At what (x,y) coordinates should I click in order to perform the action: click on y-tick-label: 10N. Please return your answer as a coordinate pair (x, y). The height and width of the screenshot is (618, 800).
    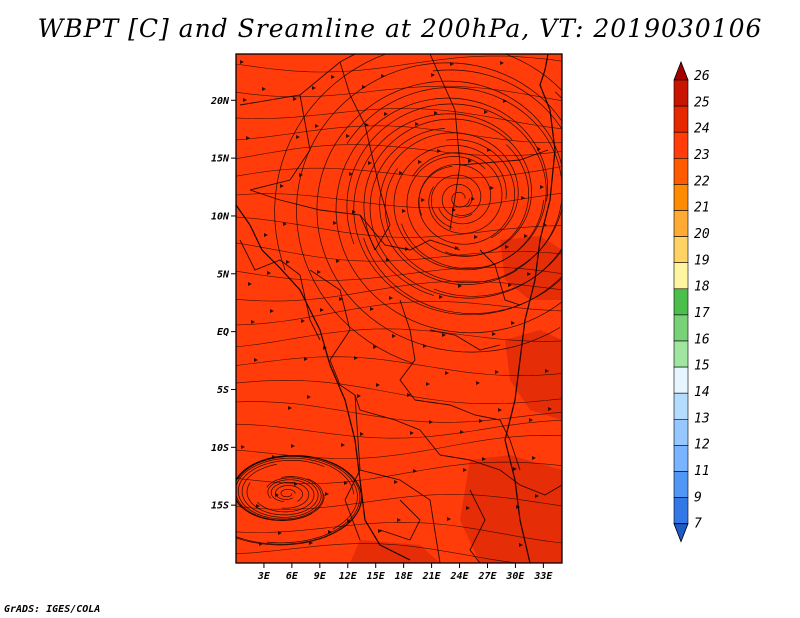
    Looking at the image, I should click on (220, 216).